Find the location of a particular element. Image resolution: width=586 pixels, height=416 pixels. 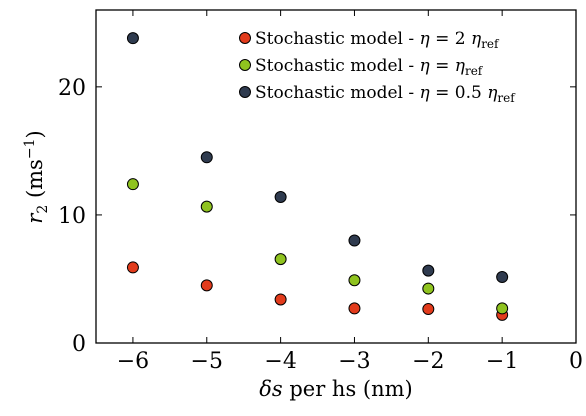

x-tick-label: −3 is located at coordinates (354, 361).